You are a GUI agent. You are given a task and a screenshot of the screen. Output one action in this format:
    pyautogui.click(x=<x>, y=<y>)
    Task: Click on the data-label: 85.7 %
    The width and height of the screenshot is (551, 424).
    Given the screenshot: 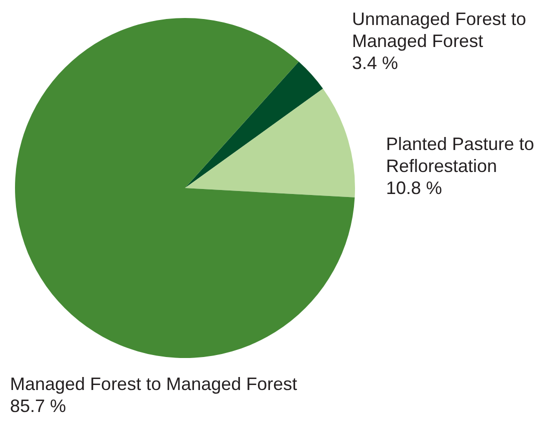 What is the action you would take?
    pyautogui.click(x=38, y=406)
    